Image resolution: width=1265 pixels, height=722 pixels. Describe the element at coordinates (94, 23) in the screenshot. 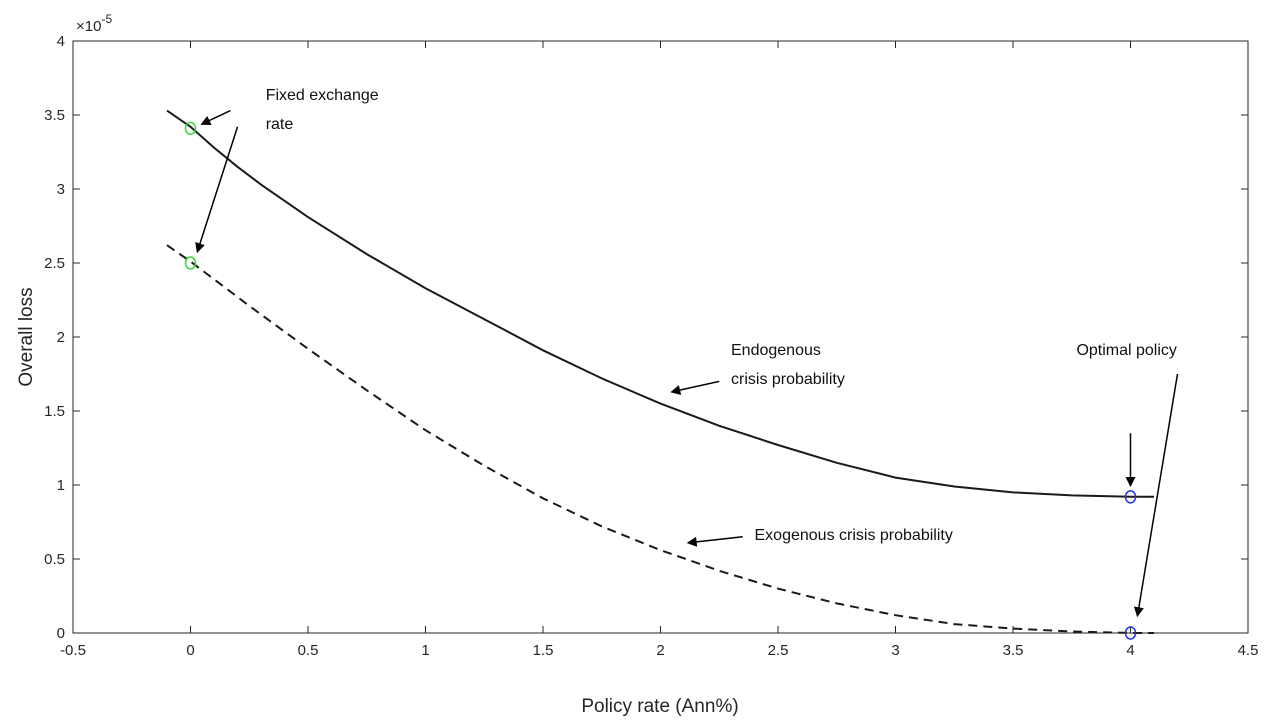

I see `y-exponent-label: ×10⁻⁵` at that location.